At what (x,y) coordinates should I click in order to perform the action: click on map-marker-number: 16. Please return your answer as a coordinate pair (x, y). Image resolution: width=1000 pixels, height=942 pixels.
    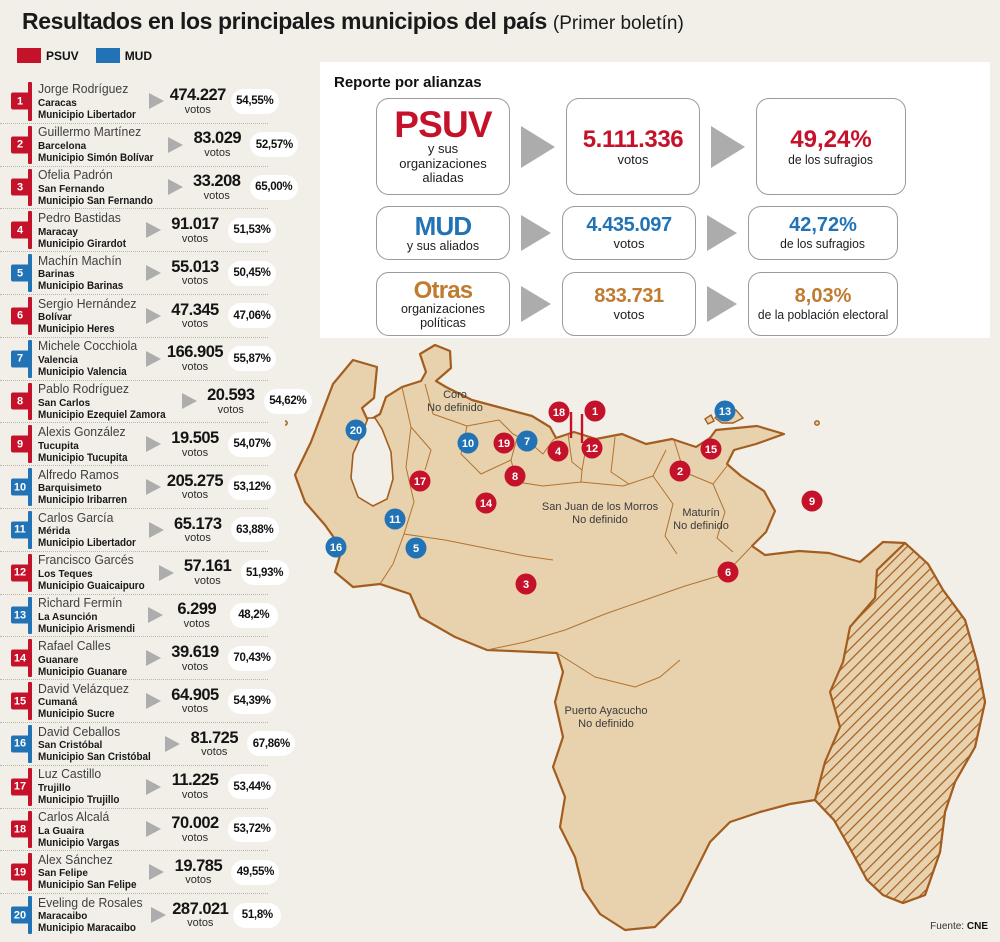
    Looking at the image, I should click on (336, 548).